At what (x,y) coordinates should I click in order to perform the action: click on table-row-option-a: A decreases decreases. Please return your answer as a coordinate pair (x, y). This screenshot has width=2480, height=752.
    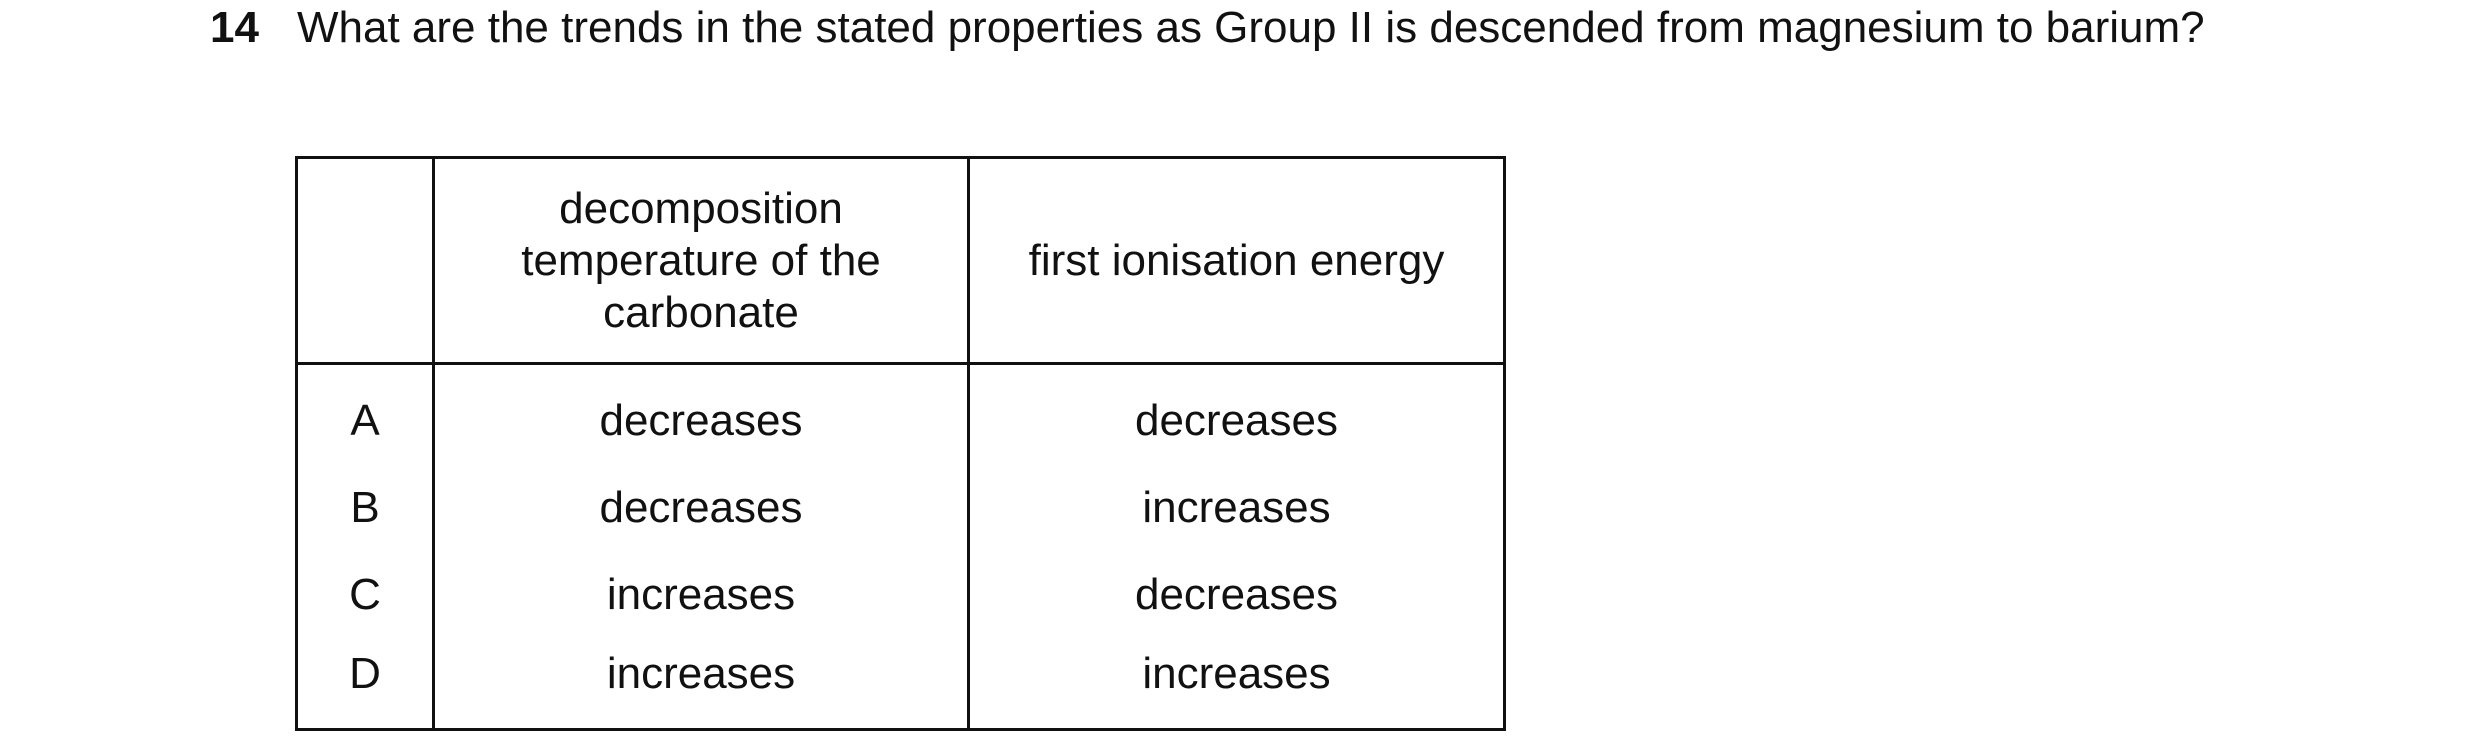
    Looking at the image, I should click on (900, 413).